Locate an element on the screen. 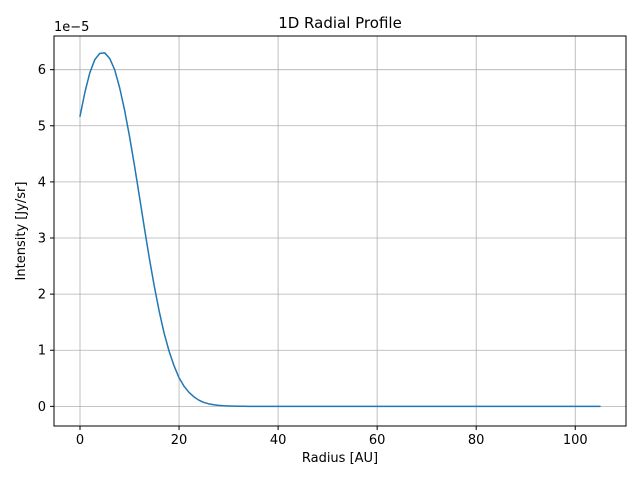  y-tick-label: 0 is located at coordinates (42, 407).